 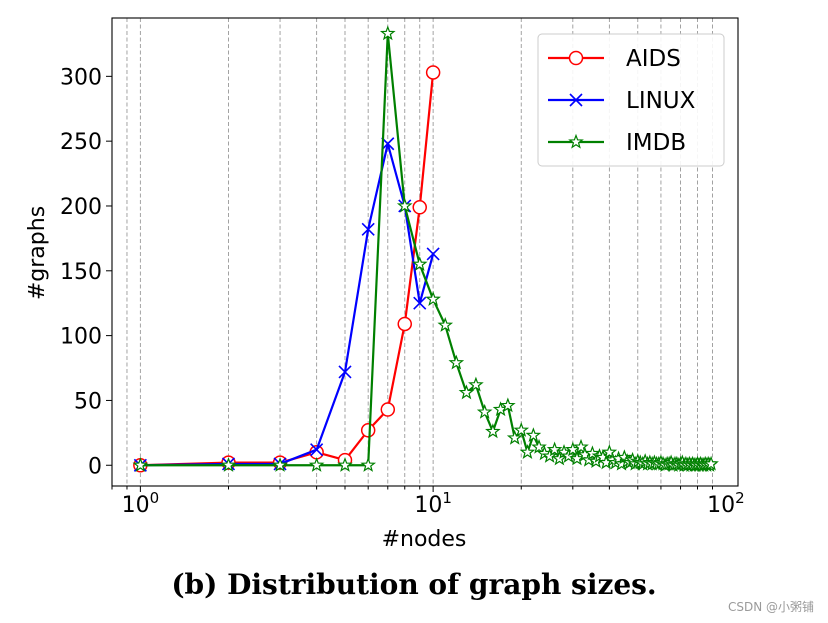 I want to click on x-tick-label: 10², so click(x=726, y=503).